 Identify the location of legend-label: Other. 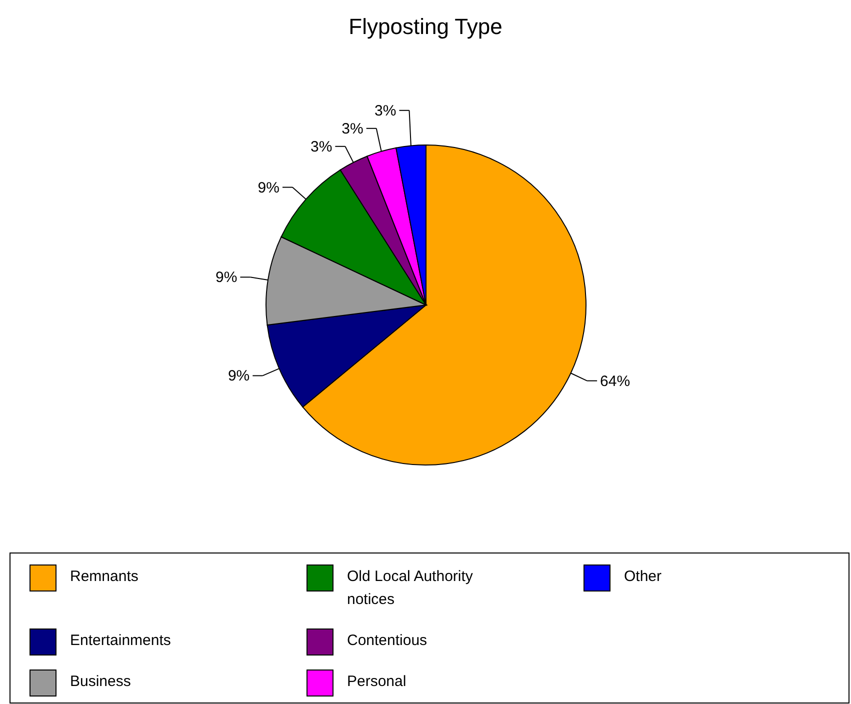
(643, 576).